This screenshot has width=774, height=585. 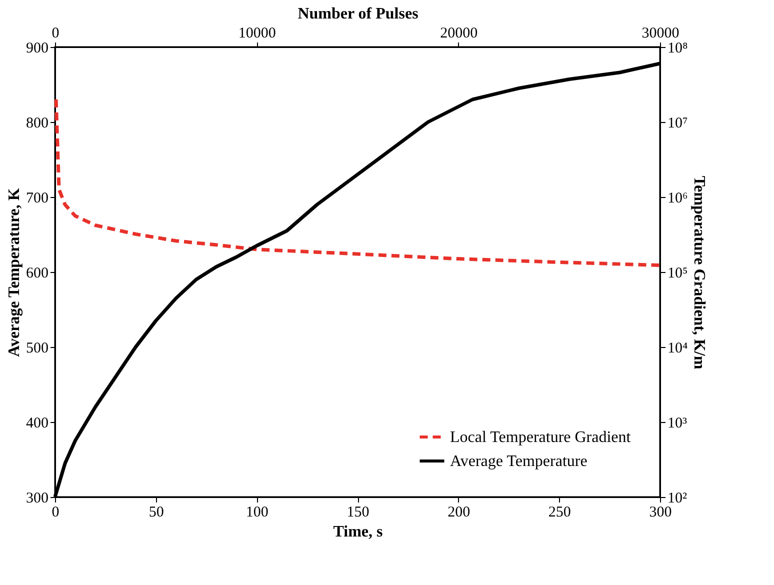 I want to click on y2-tick-label: 10⁴, so click(x=678, y=348).